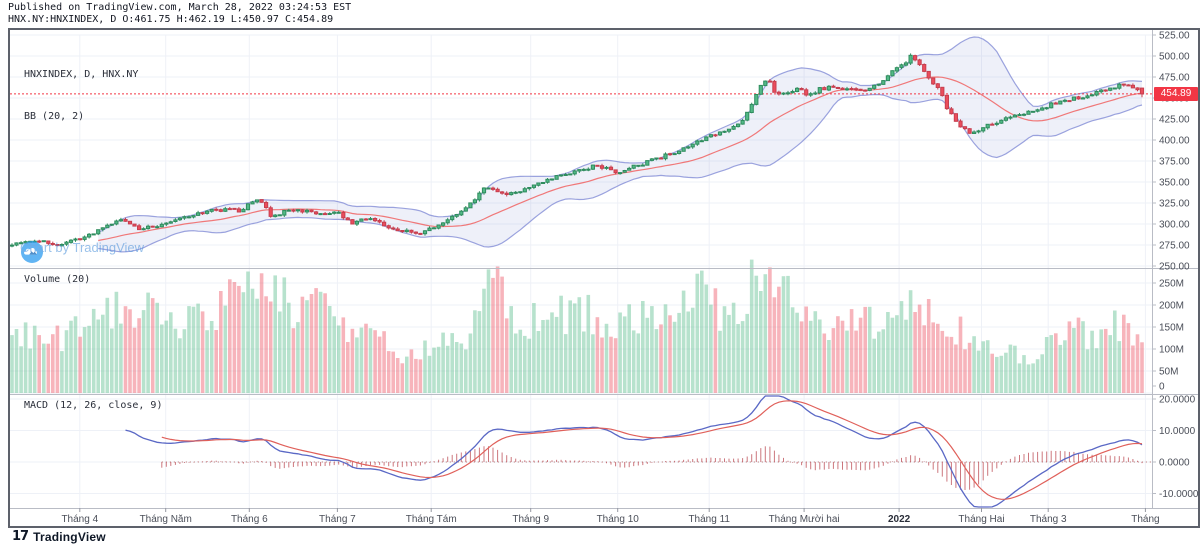  I want to click on macd-legend: MACD (12, 26, close, 9), so click(93, 405).